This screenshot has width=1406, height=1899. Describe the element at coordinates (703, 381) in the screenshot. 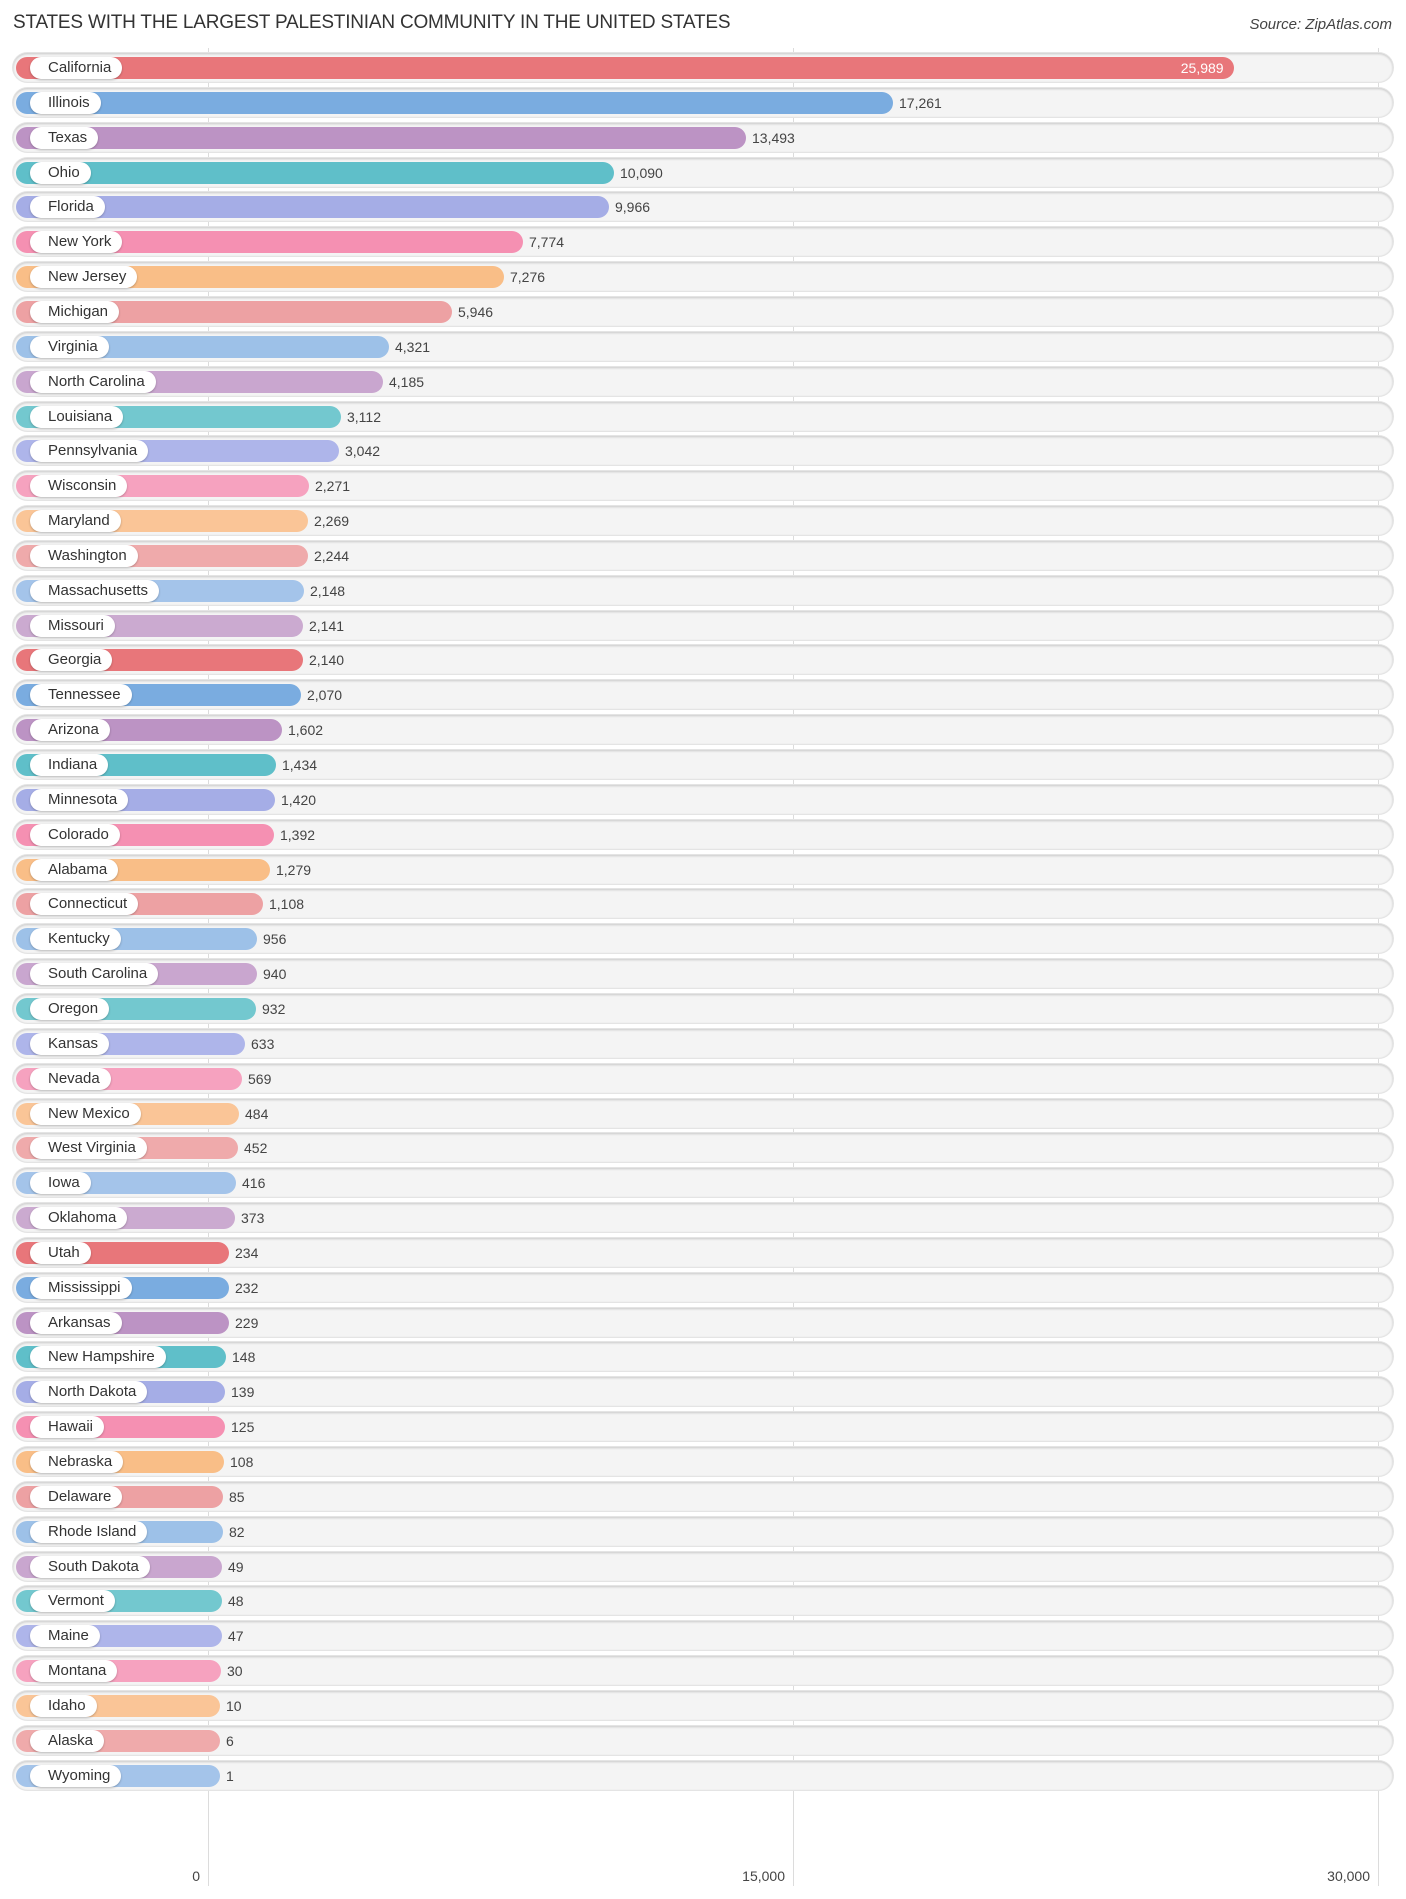

I see `bar-row: North Carolina 4,185` at that location.